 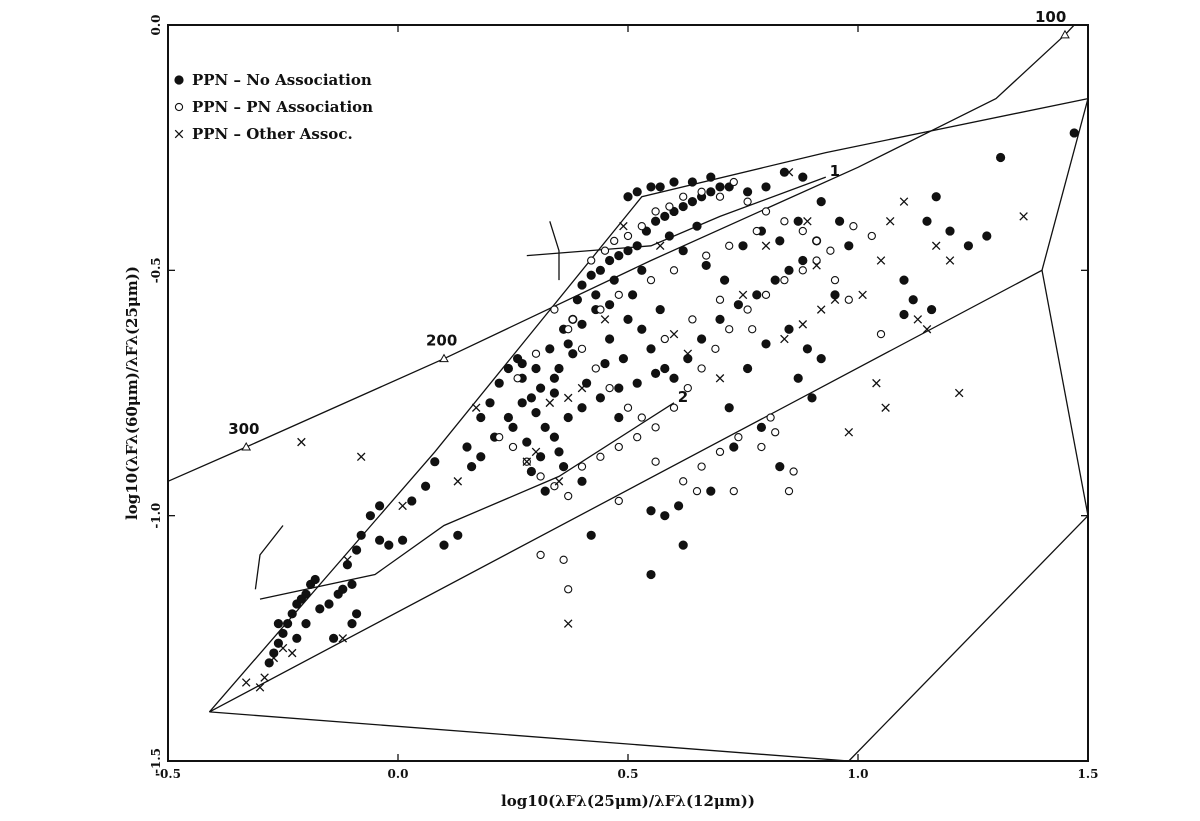 What do you see at coordinates (156, 761) in the screenshot?
I see `y-tick-label: -1.5` at bounding box center [156, 761].